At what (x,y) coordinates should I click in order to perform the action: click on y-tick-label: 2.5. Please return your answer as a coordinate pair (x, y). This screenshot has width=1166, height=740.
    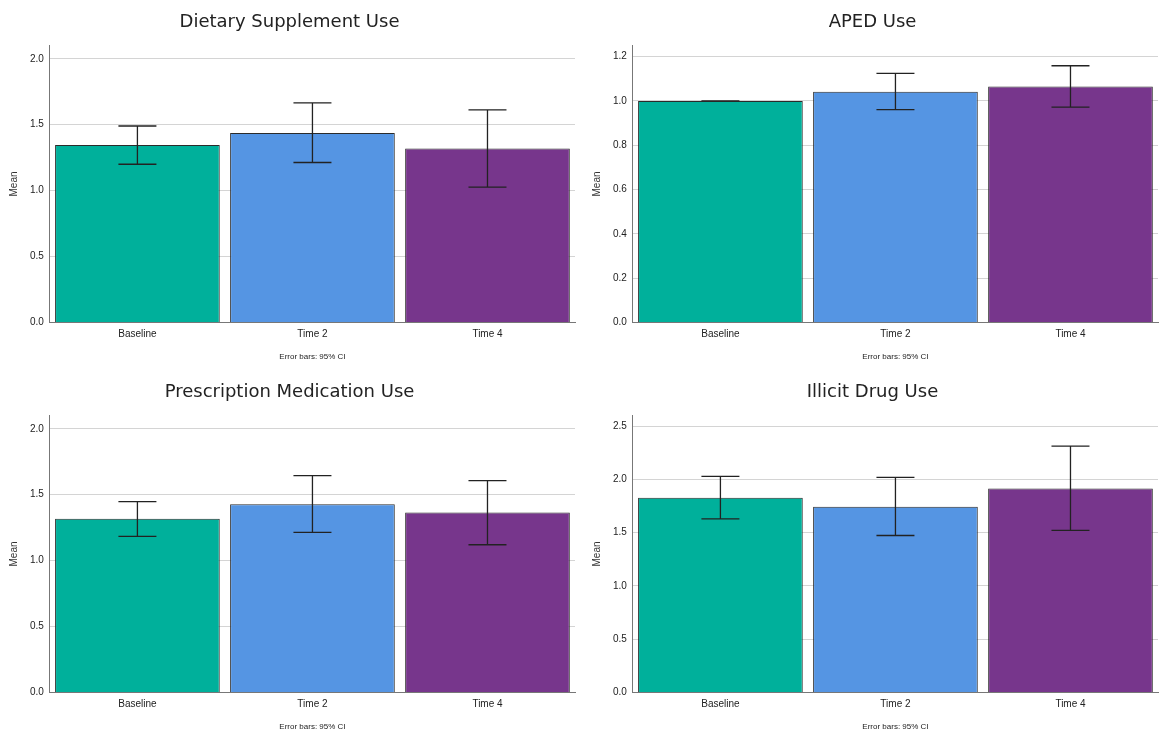
    Looking at the image, I should click on (620, 425).